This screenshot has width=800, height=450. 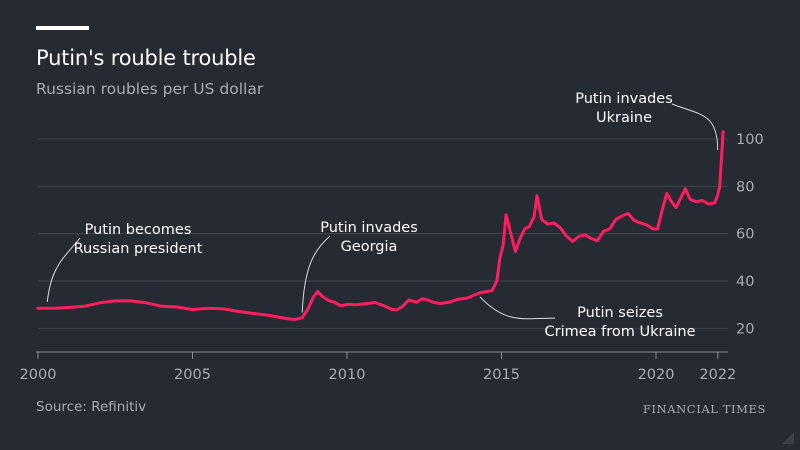 I want to click on header-accent-bar, so click(x=62, y=28).